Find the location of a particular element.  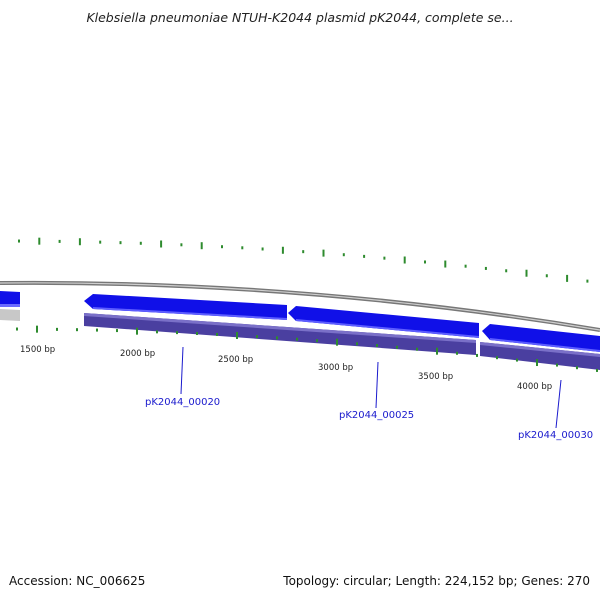

accession-text: Accession: NC_006625 is located at coordinates (77, 581).